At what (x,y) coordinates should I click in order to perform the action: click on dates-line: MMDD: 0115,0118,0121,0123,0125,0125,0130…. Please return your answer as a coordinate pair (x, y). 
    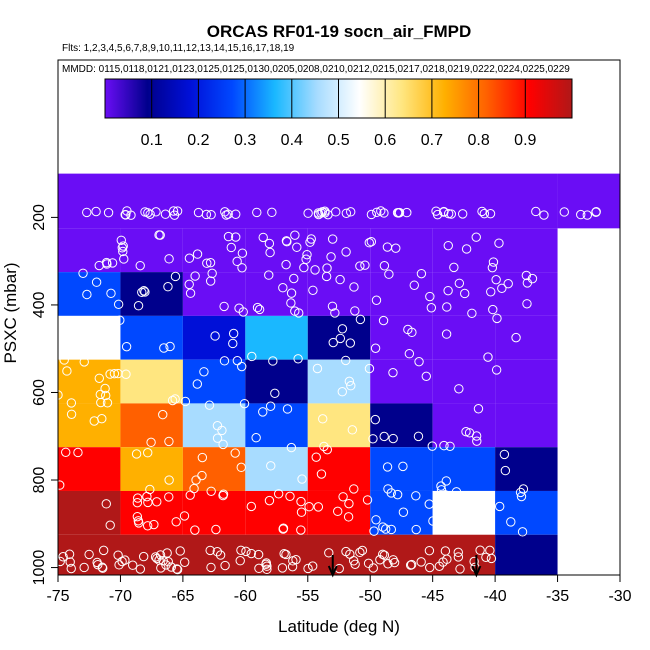
    Looking at the image, I should click on (316, 69).